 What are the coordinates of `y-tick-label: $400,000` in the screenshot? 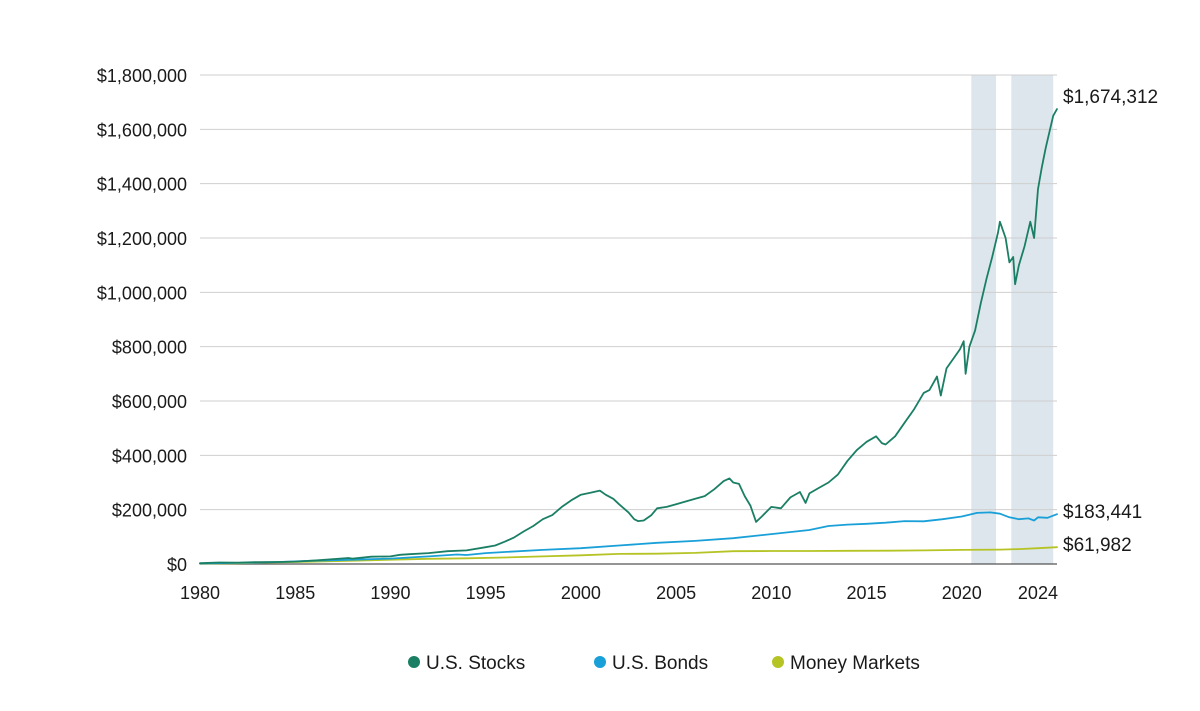 It's located at (149, 456).